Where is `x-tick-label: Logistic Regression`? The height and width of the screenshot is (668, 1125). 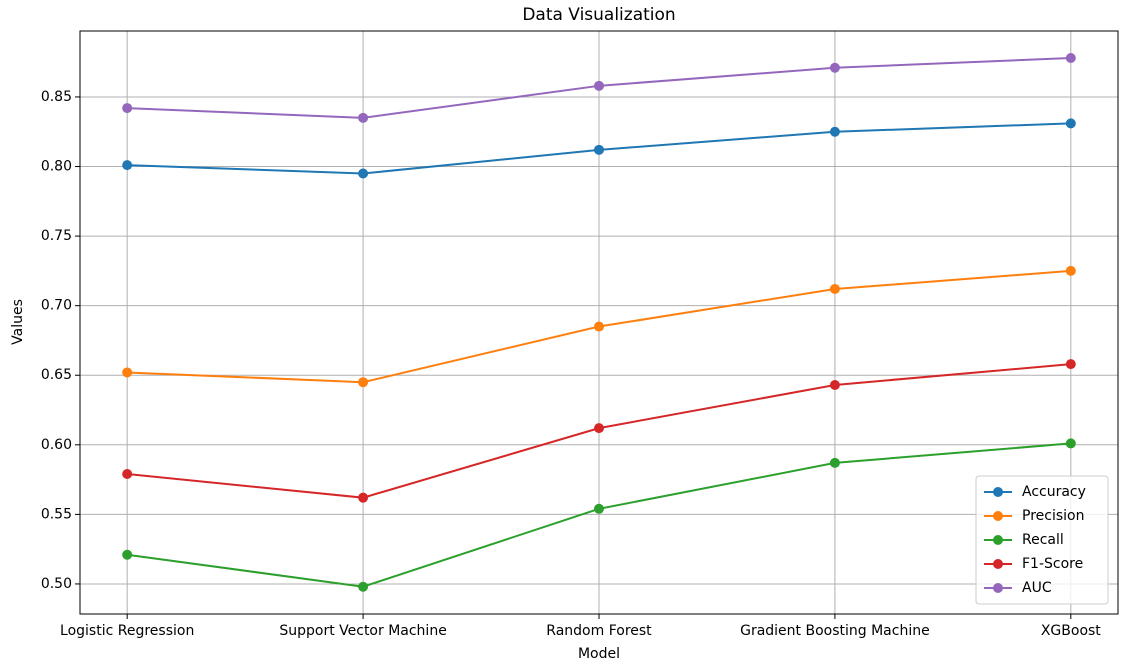 x-tick-label: Logistic Regression is located at coordinates (127, 631).